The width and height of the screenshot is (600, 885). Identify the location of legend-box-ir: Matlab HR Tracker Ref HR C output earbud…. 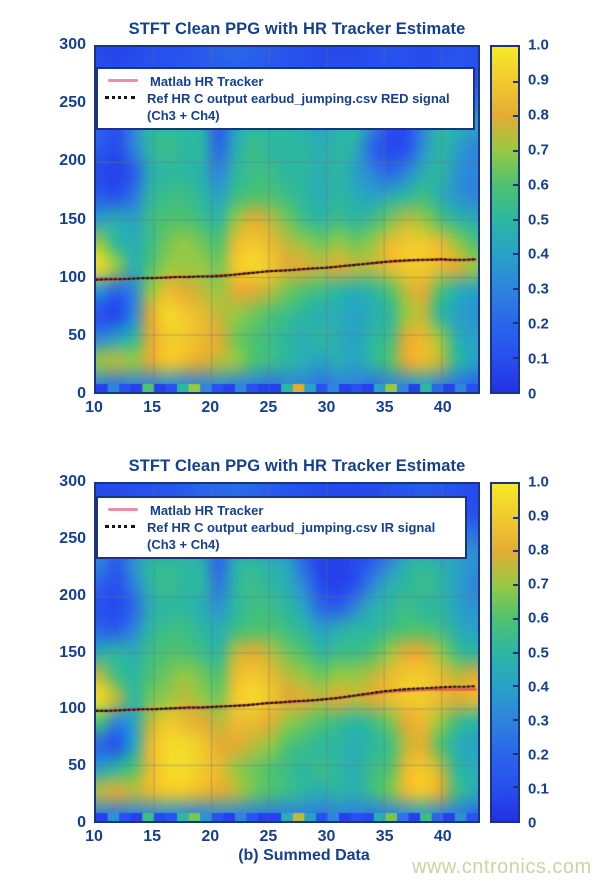
(281, 528).